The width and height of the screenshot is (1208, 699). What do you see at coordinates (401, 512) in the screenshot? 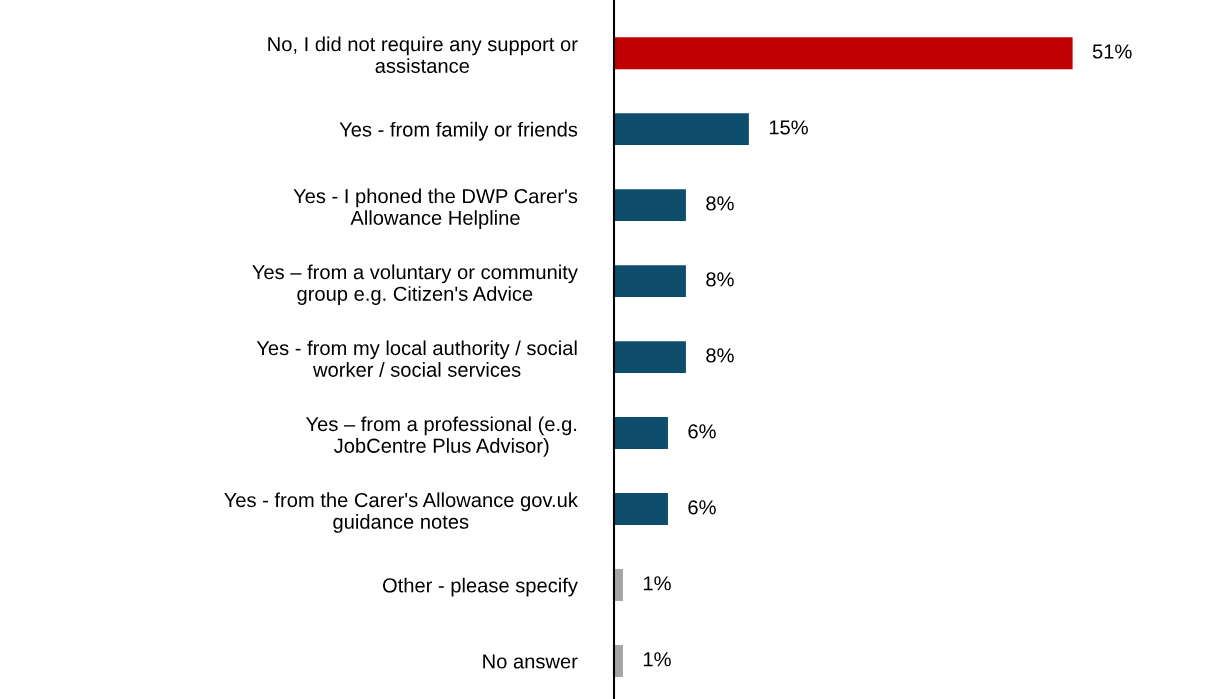
I see `y-tick-label: Yes - from the Carer's Allowance gov.uk guidance notes` at bounding box center [401, 512].